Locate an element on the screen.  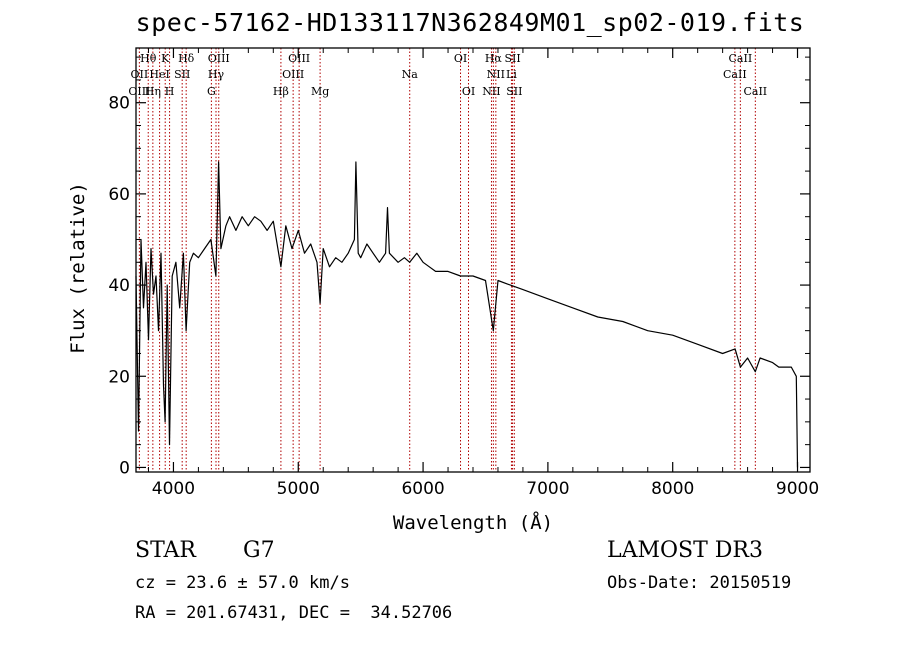
line-label: K is located at coordinates (165, 58).